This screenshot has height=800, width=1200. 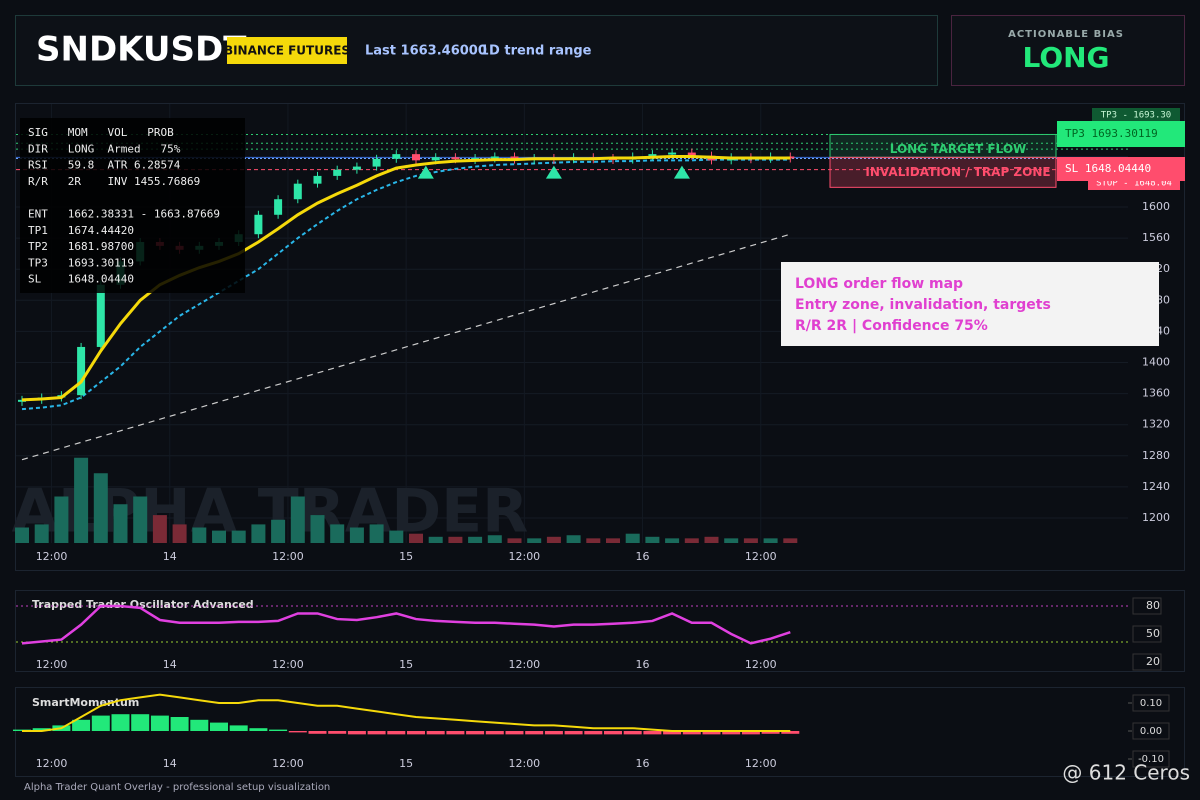 I want to click on tp3-label: TP3 1693.30119, so click(x=1111, y=133).